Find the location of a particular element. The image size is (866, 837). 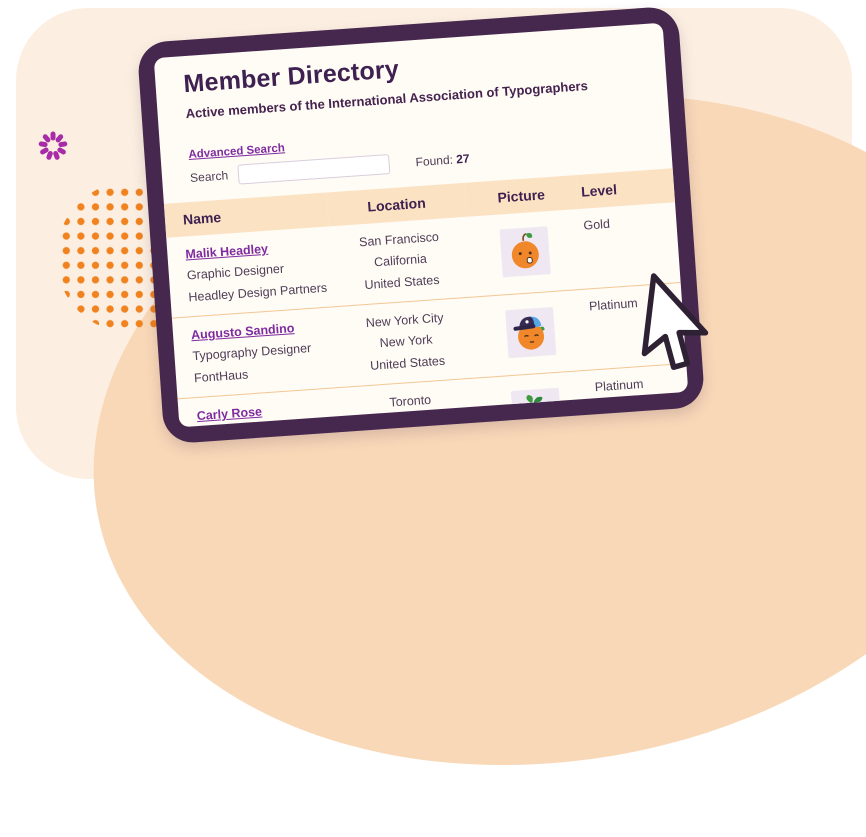

member-location-cell: Toronto Ontario Canada is located at coordinates (411, 402).